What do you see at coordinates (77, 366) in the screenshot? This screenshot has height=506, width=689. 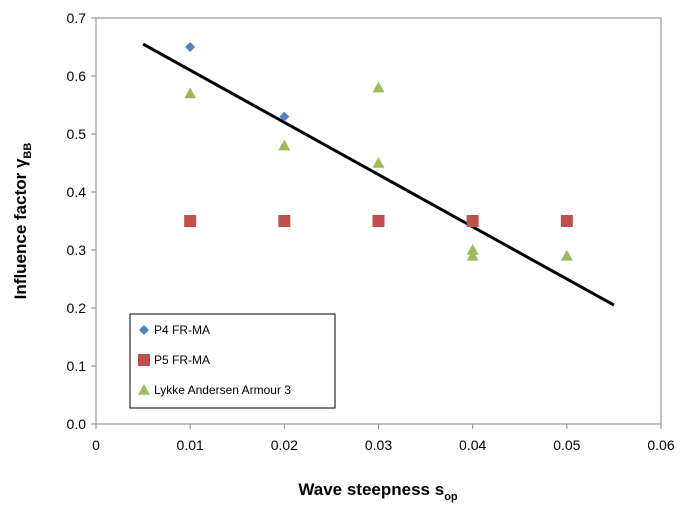 I see `y-tick-label: 0.1` at bounding box center [77, 366].